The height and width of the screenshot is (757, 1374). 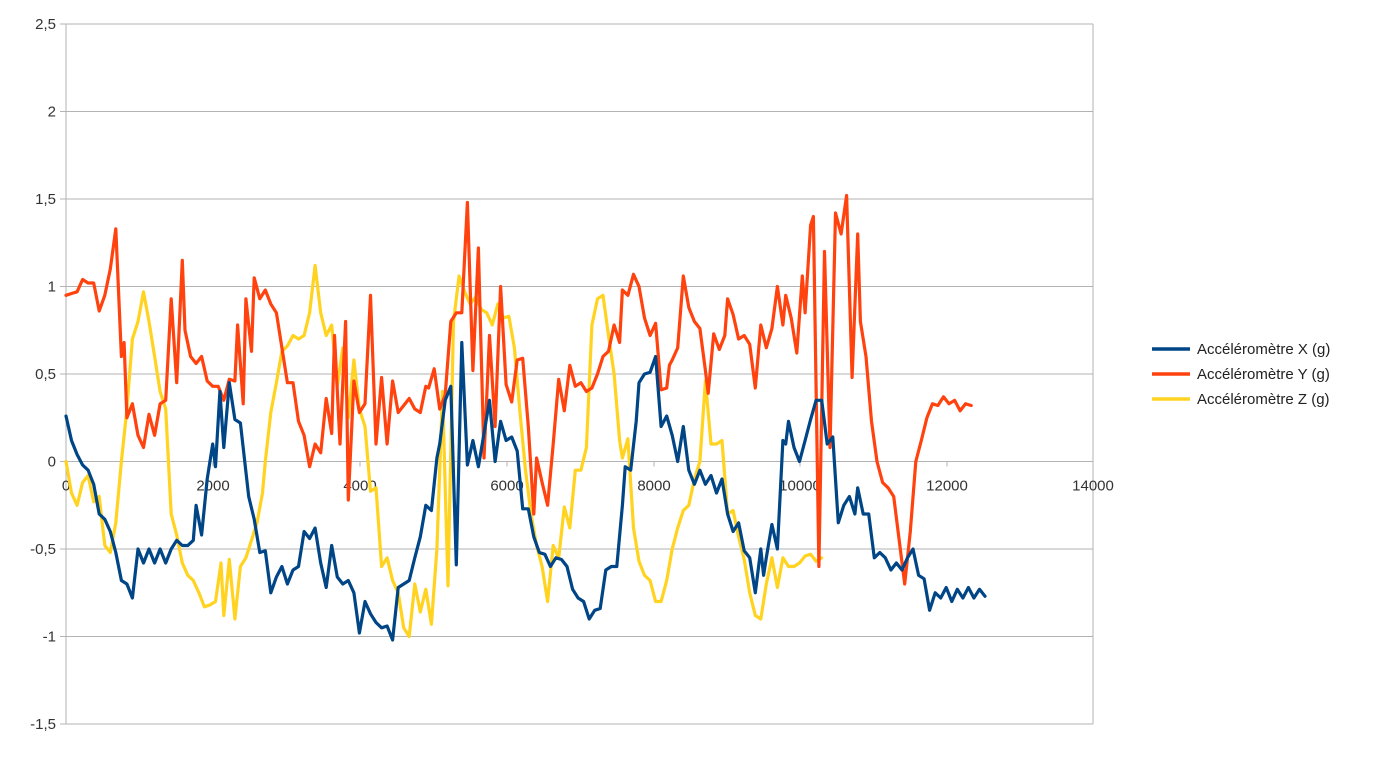 I want to click on x-tick-label: 10000, so click(x=800, y=486).